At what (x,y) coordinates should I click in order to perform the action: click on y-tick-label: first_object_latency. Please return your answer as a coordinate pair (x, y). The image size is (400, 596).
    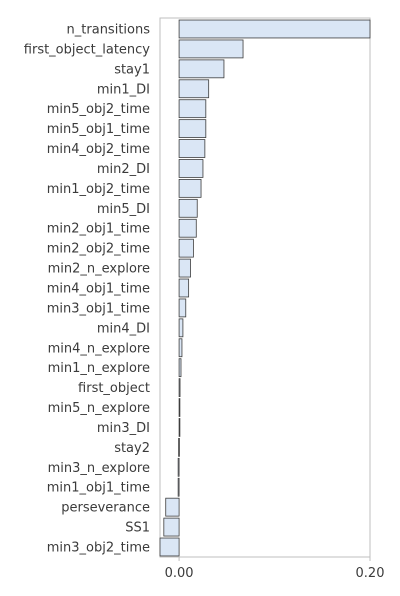
    Looking at the image, I should click on (87, 49).